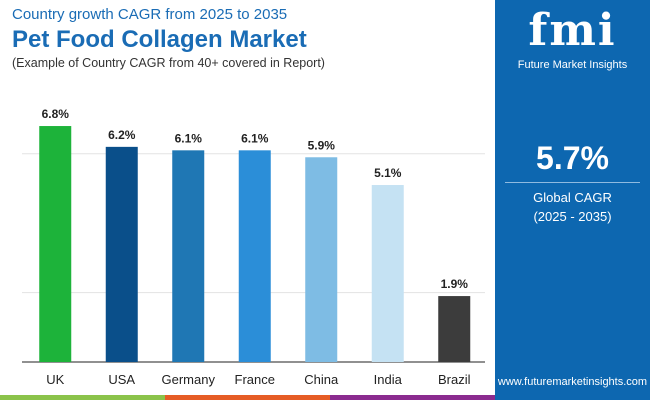 The width and height of the screenshot is (650, 400). What do you see at coordinates (454, 329) in the screenshot?
I see `bar-brazil` at bounding box center [454, 329].